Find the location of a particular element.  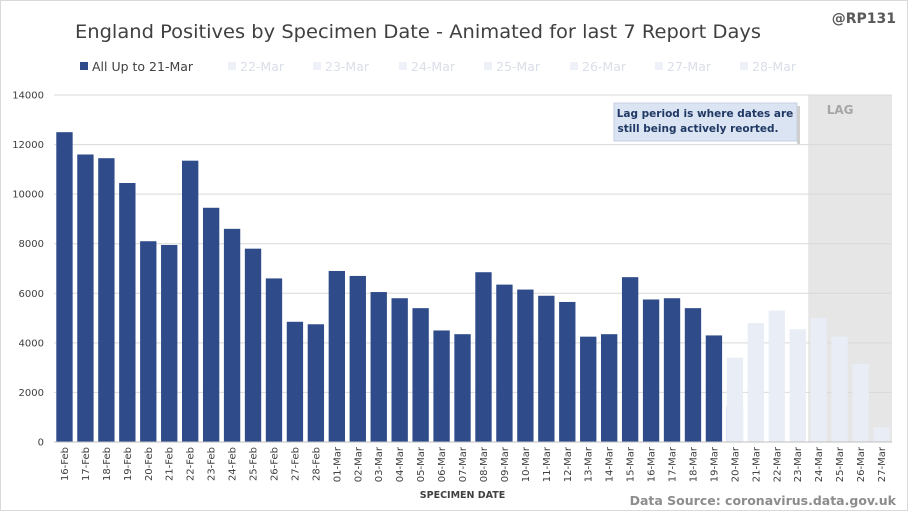

x-tick-label: 08-Mar is located at coordinates (484, 464).